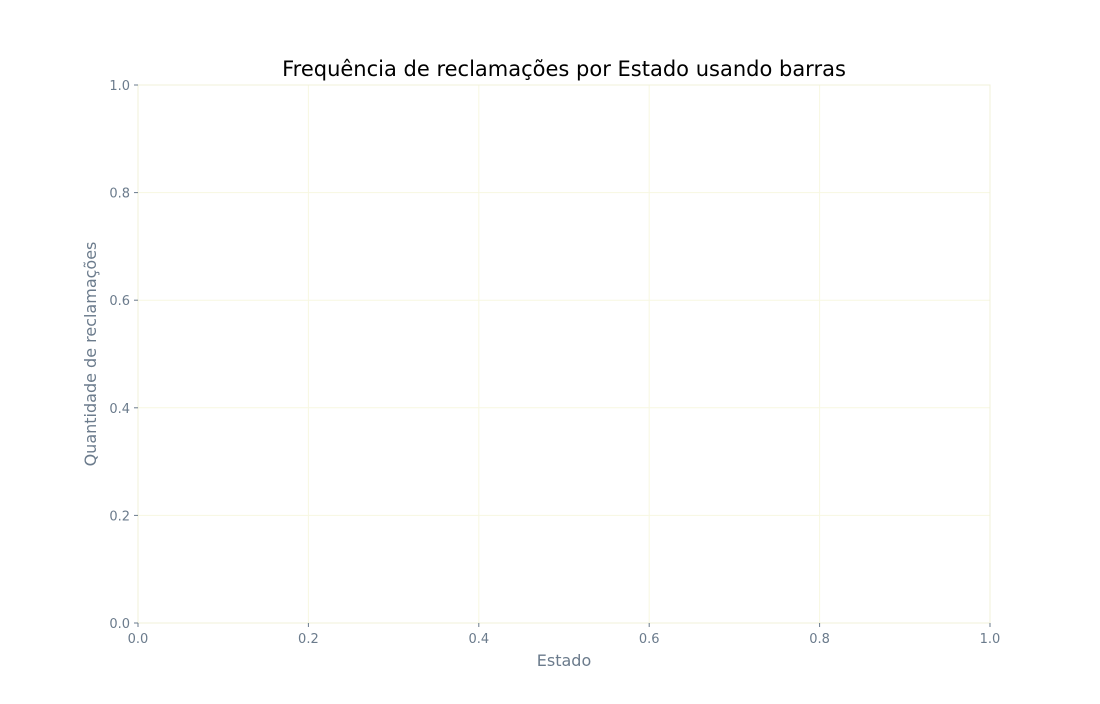  I want to click on x-tick-label: 0.0, so click(138, 639).